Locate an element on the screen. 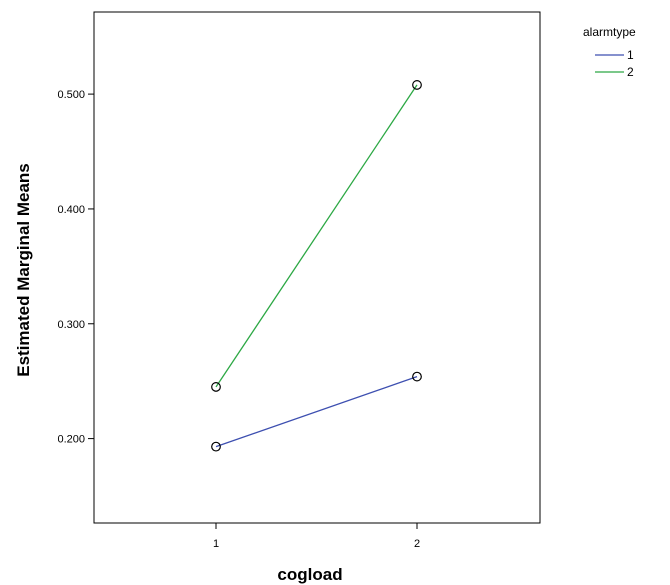 Image resolution: width=670 pixels, height=585 pixels. y-tick-label: 0.200 is located at coordinates (71, 440).